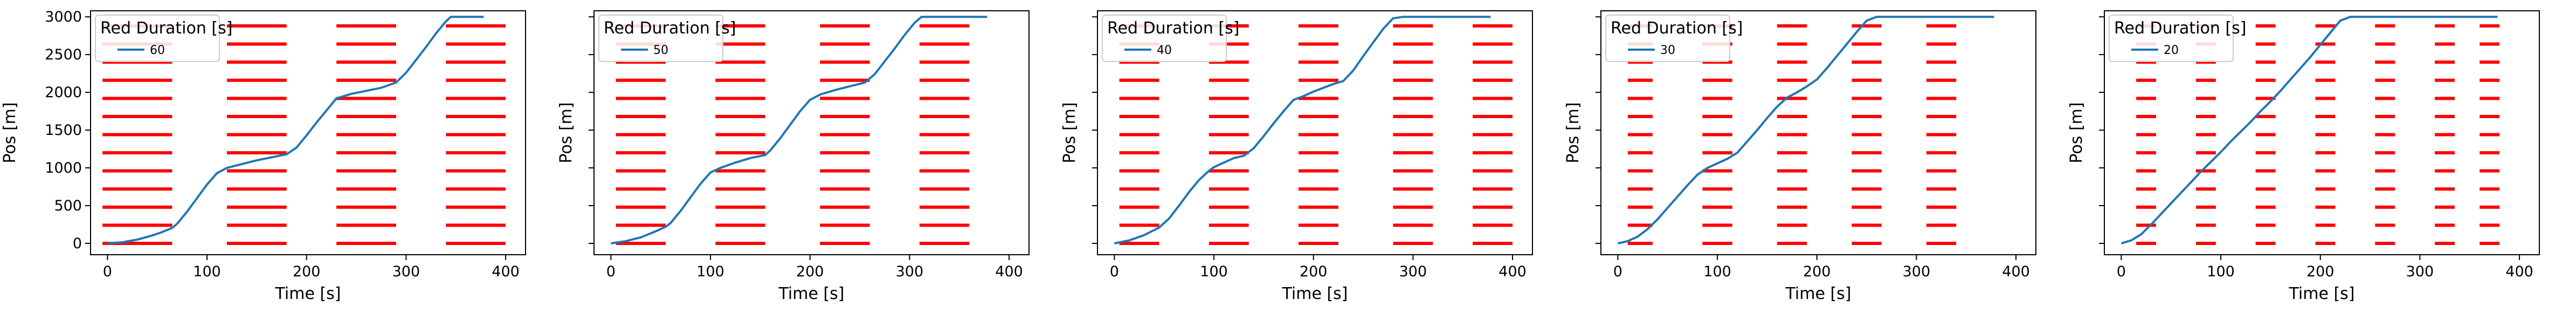 The width and height of the screenshot is (2576, 313). Describe the element at coordinates (157, 51) in the screenshot. I see `legend-entry: 60` at that location.